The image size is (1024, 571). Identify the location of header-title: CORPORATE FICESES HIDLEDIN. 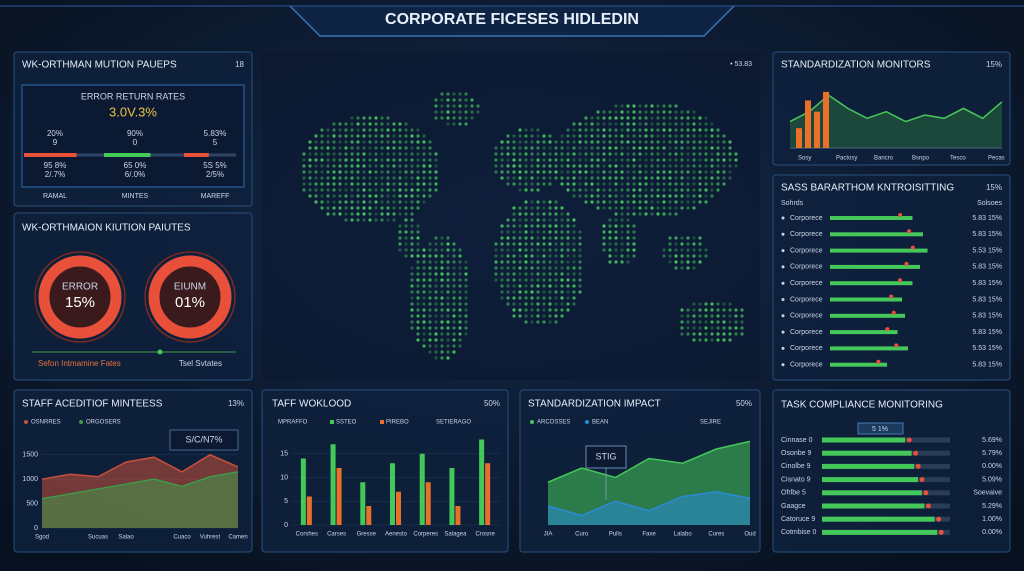
(512, 19).